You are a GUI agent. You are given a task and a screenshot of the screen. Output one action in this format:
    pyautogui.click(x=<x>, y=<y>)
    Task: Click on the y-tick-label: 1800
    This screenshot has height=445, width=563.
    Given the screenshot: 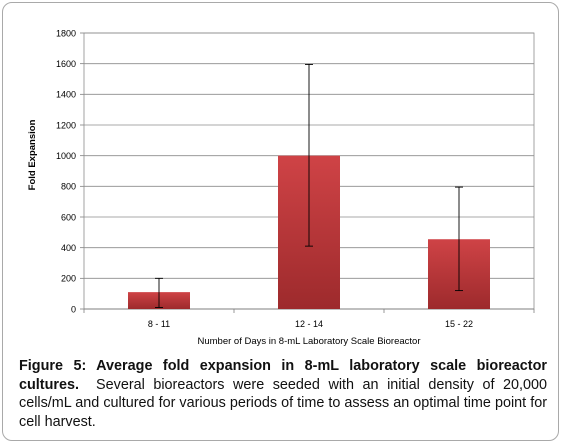 What is the action you would take?
    pyautogui.click(x=66, y=33)
    